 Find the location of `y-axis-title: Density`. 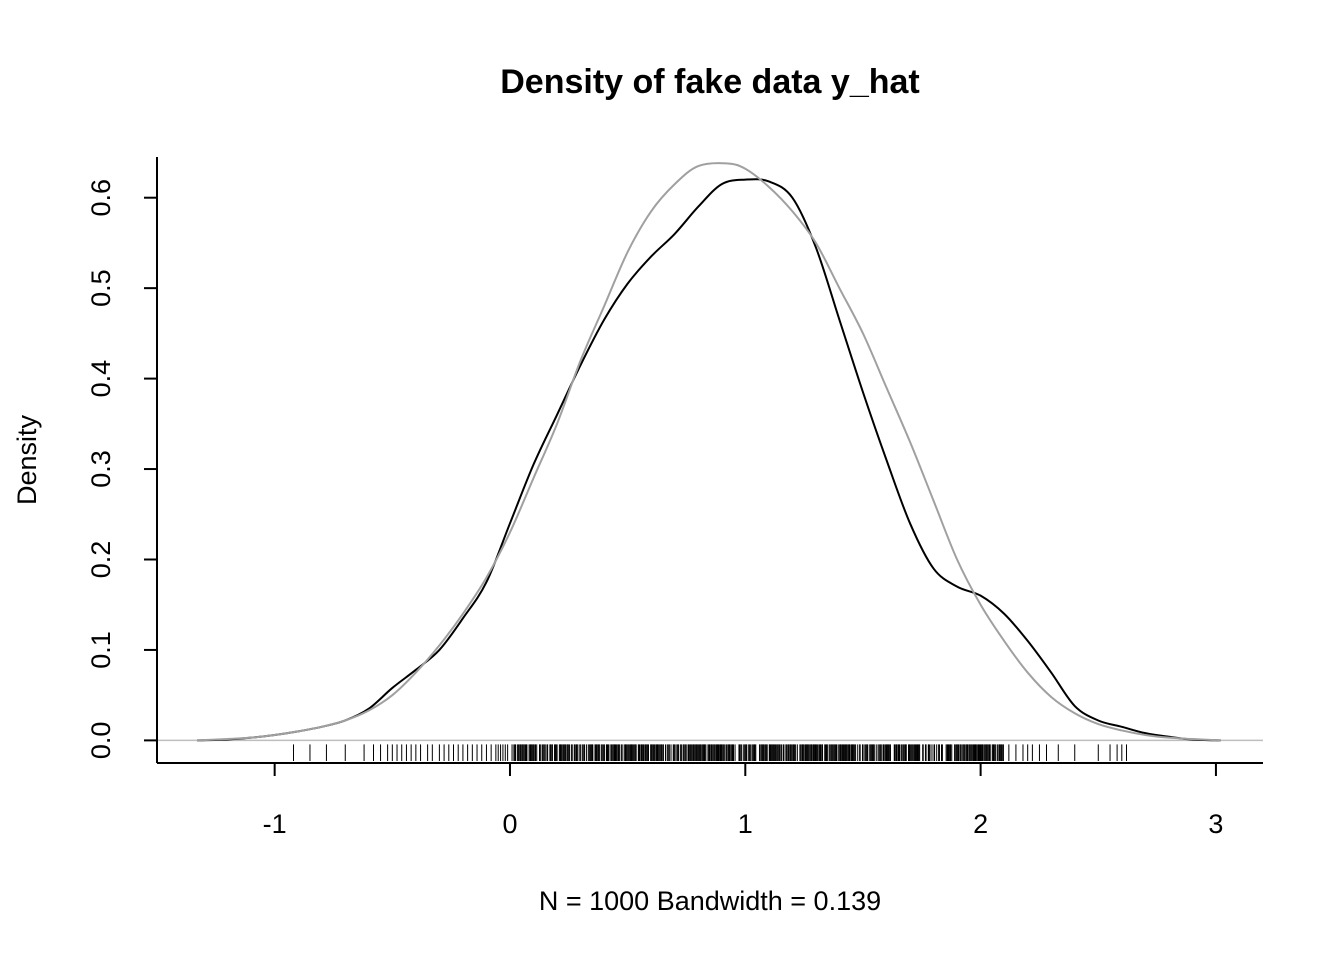

y-axis-title: Density is located at coordinates (27, 459).